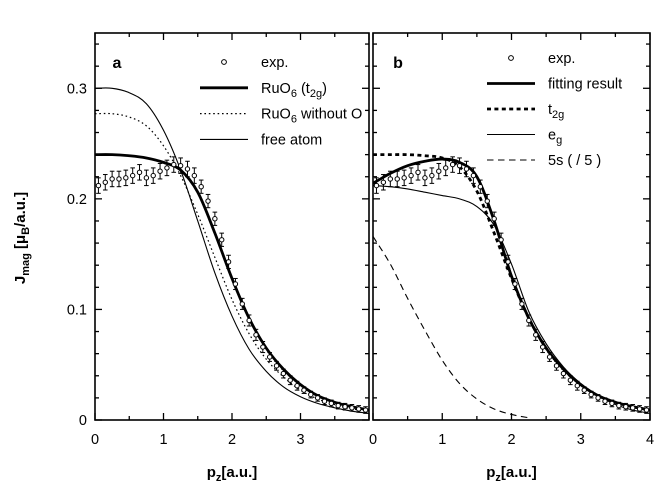 The height and width of the screenshot is (497, 669). What do you see at coordinates (585, 85) in the screenshot?
I see `legend-label: fitting result` at bounding box center [585, 85].